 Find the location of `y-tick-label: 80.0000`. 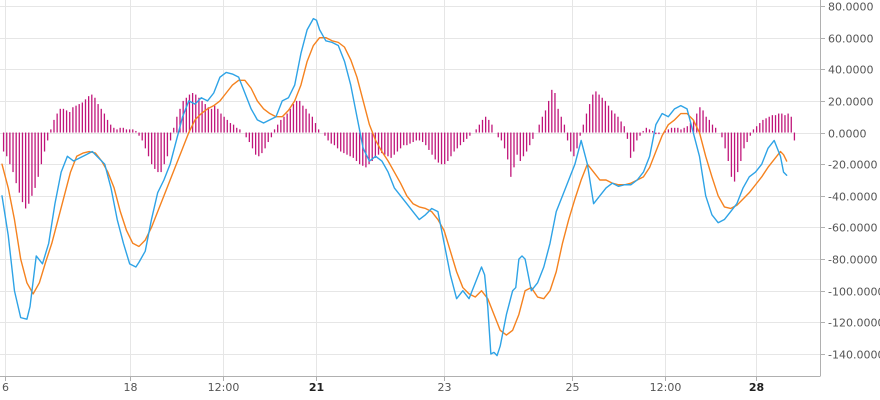

y-tick-label: 80.0000 is located at coordinates (851, 7).